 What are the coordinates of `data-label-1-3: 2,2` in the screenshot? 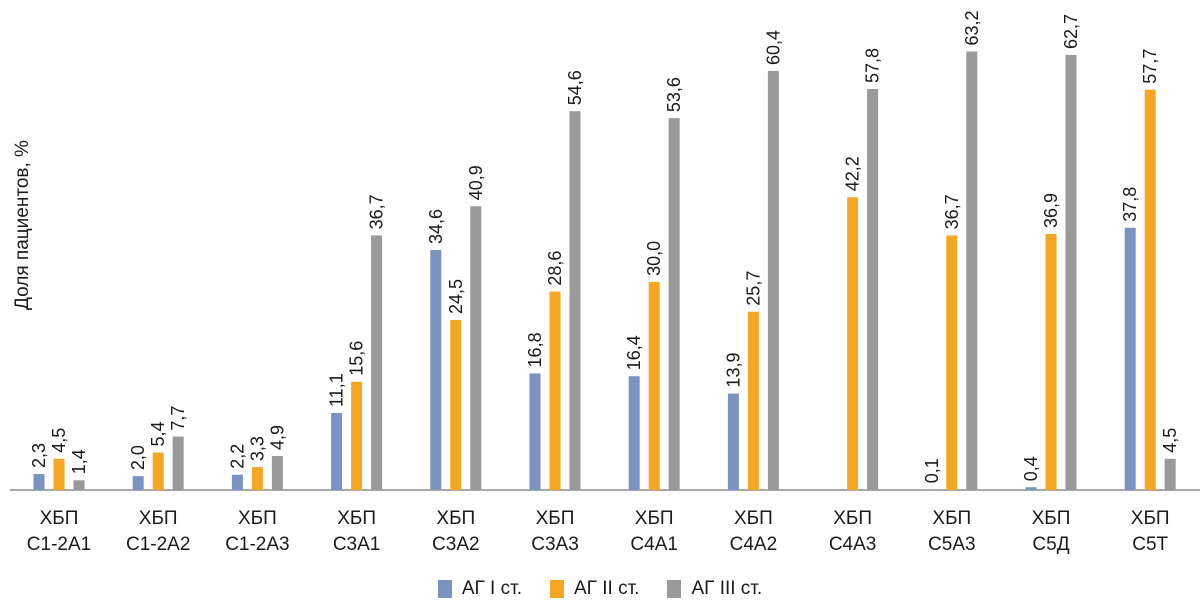 It's located at (237, 456).